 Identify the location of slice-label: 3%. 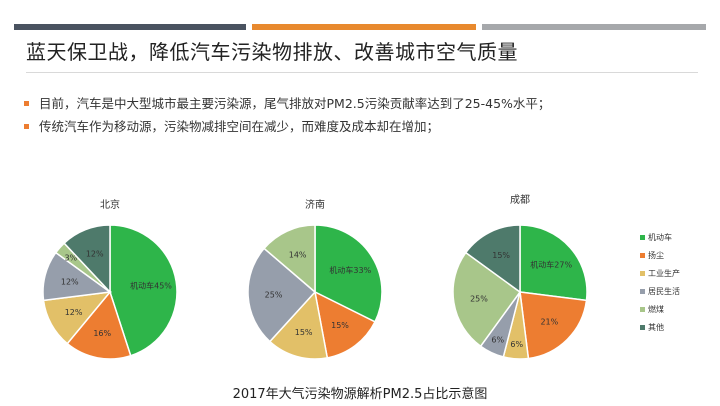
(70, 257).